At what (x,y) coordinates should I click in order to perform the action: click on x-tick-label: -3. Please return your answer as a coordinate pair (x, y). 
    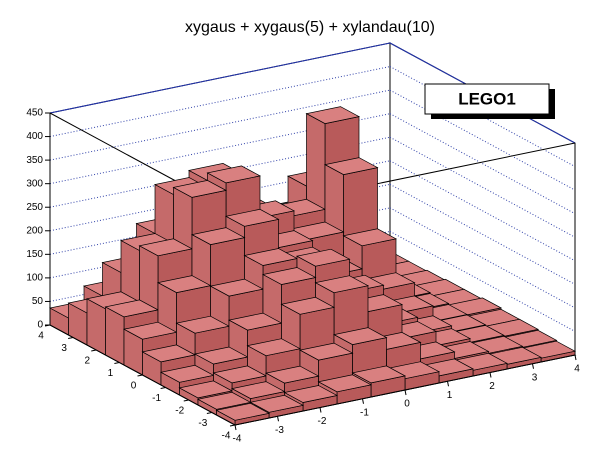
    Looking at the image, I should click on (279, 430).